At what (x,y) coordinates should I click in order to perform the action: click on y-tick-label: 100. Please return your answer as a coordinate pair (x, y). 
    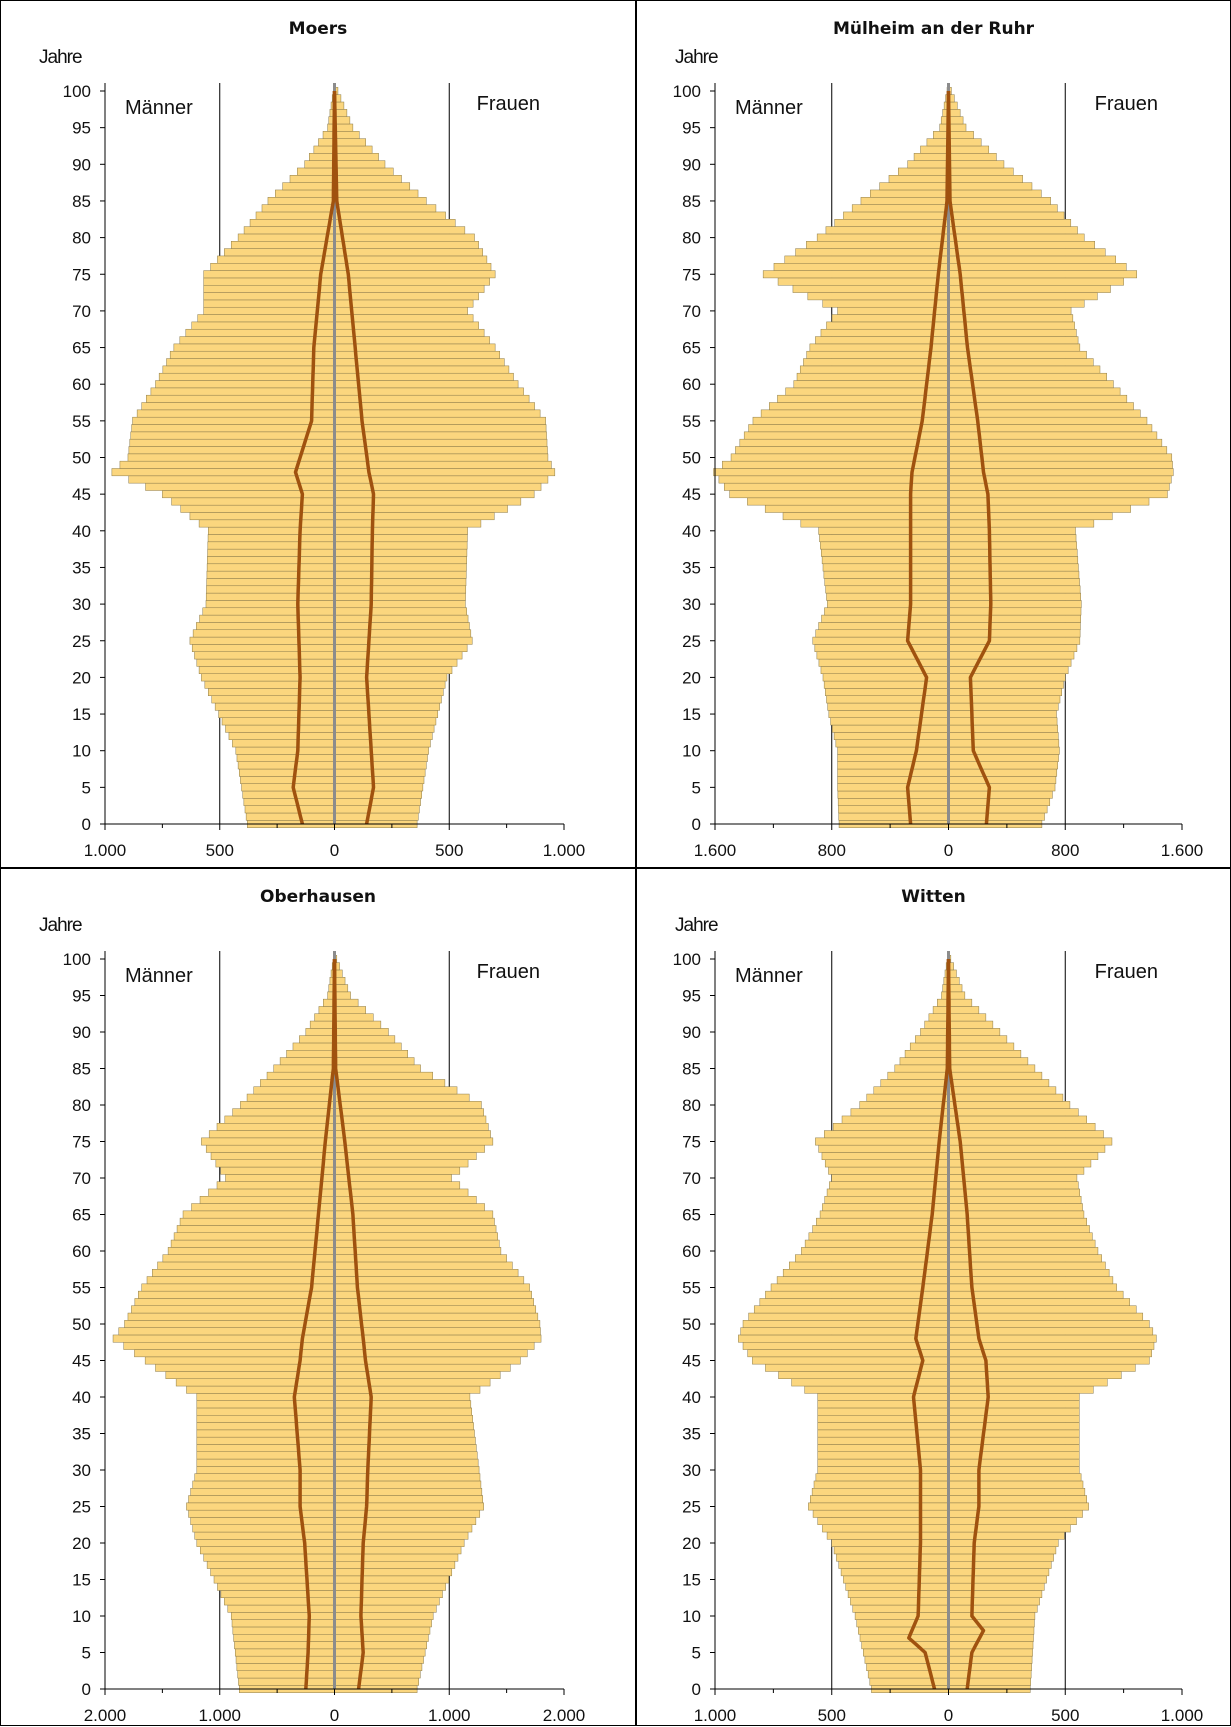
    Looking at the image, I should click on (77, 91).